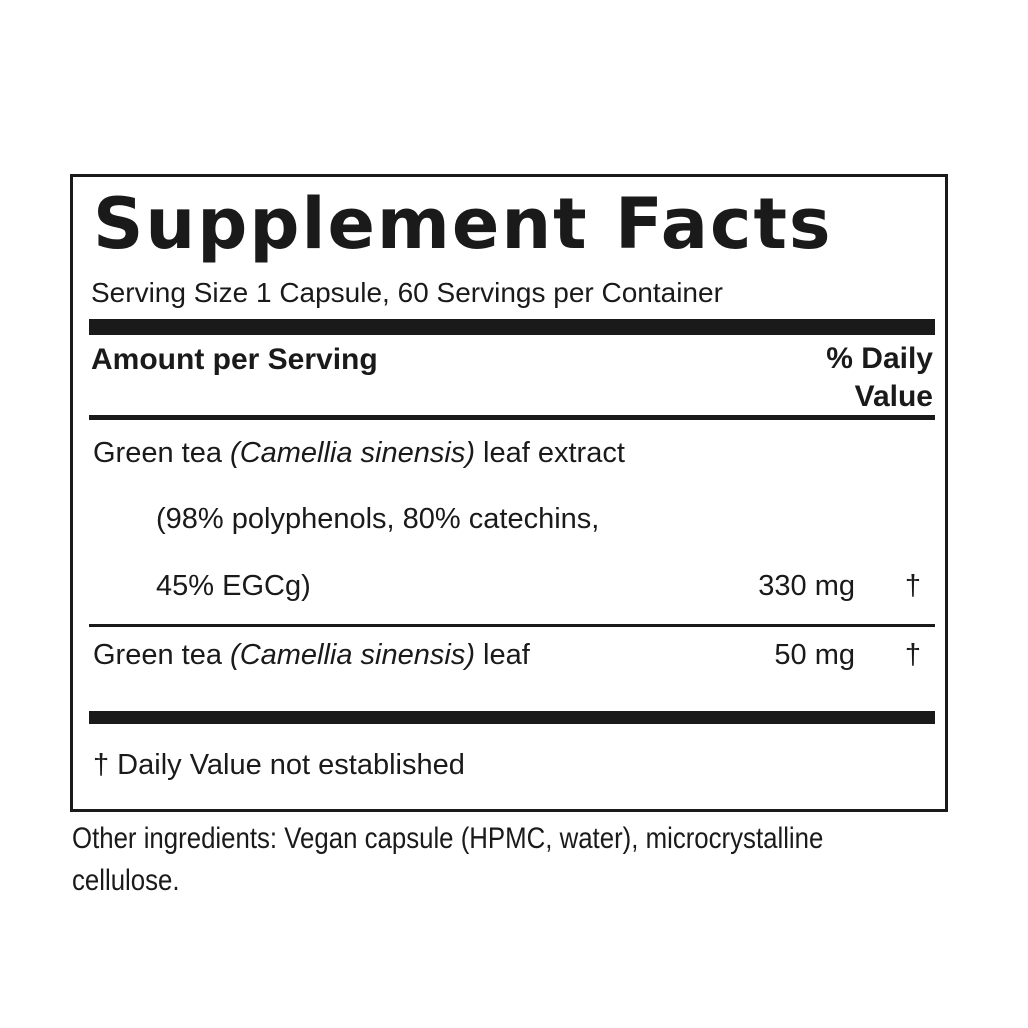 Image resolution: width=1028 pixels, height=1028 pixels. What do you see at coordinates (234, 359) in the screenshot?
I see `amount-per-serving-header: Amount per Serving` at bounding box center [234, 359].